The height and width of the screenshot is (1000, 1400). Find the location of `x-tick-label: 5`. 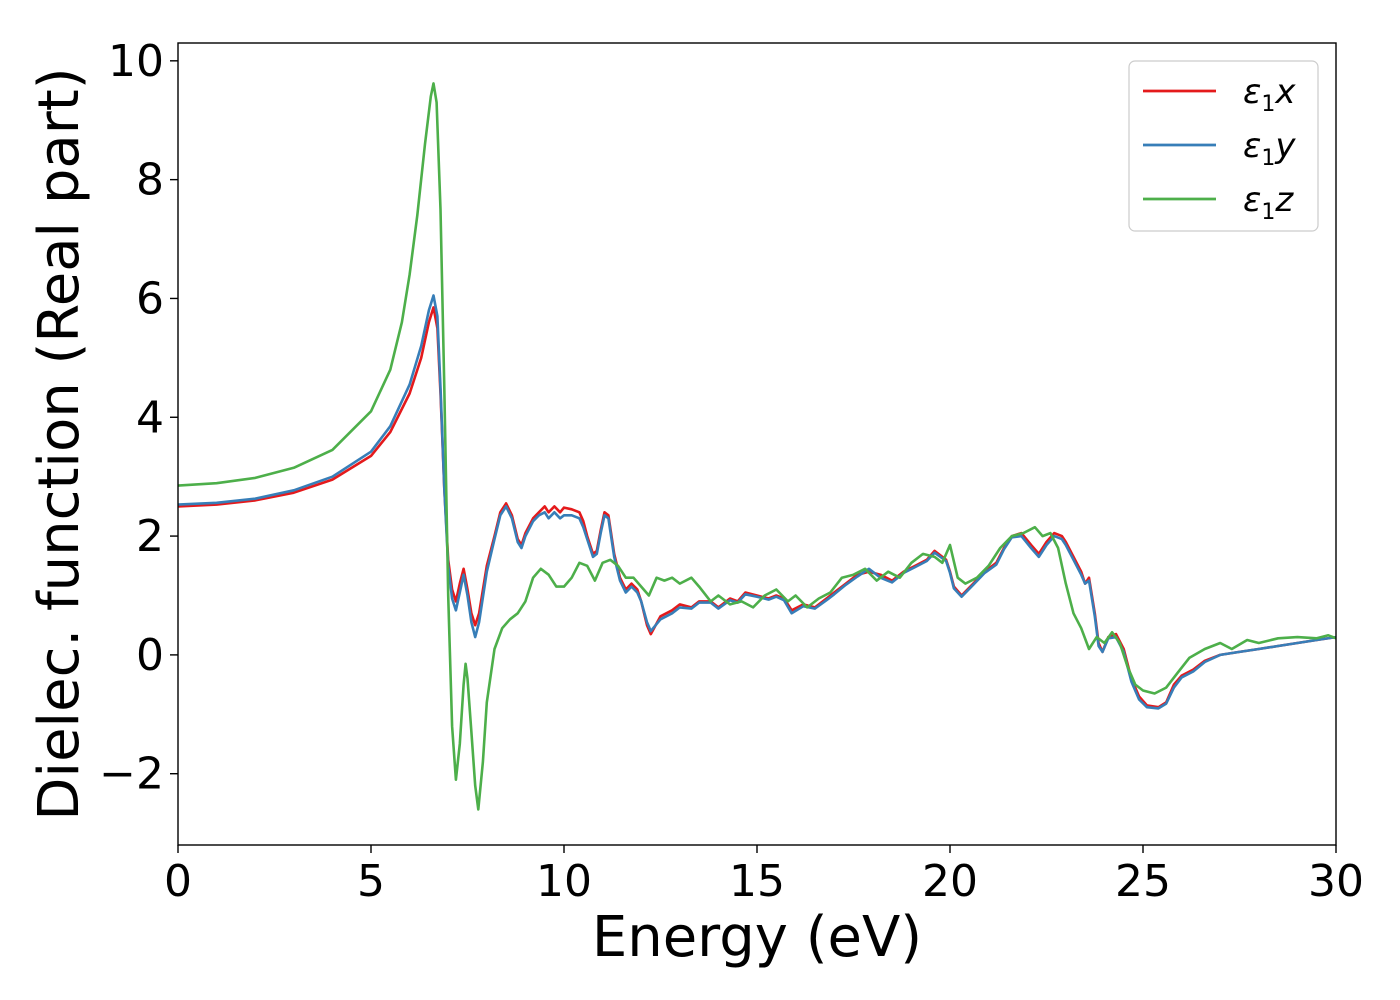

x-tick-label: 5 is located at coordinates (371, 881).